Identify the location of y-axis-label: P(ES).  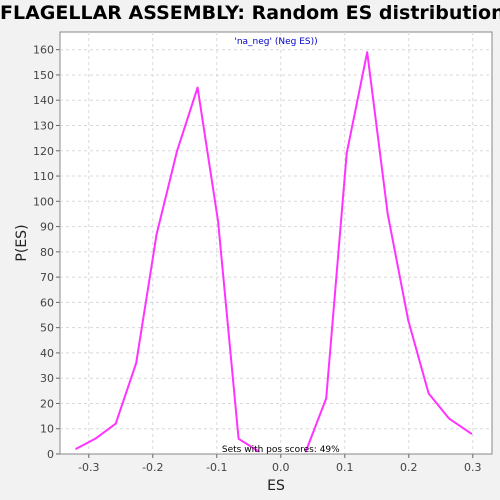
(22, 242).